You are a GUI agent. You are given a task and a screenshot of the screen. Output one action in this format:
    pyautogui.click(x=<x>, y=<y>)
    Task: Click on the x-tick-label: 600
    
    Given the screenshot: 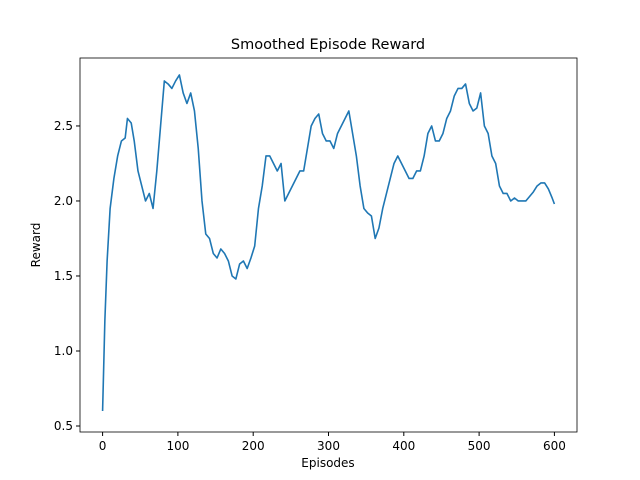 What is the action you would take?
    pyautogui.click(x=554, y=446)
    